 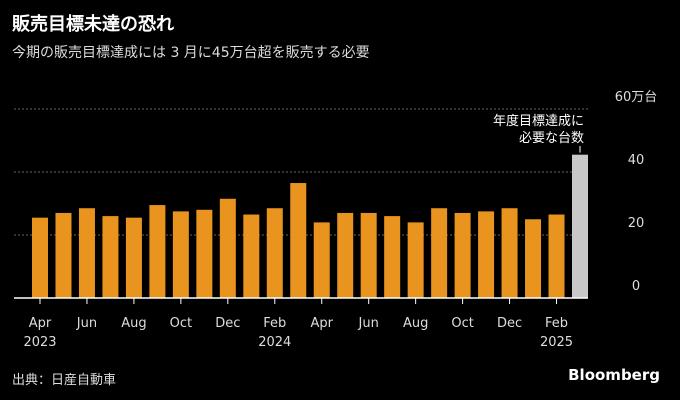 What do you see at coordinates (64, 380) in the screenshot?
I see `source-note: 出典：日産自動車` at bounding box center [64, 380].